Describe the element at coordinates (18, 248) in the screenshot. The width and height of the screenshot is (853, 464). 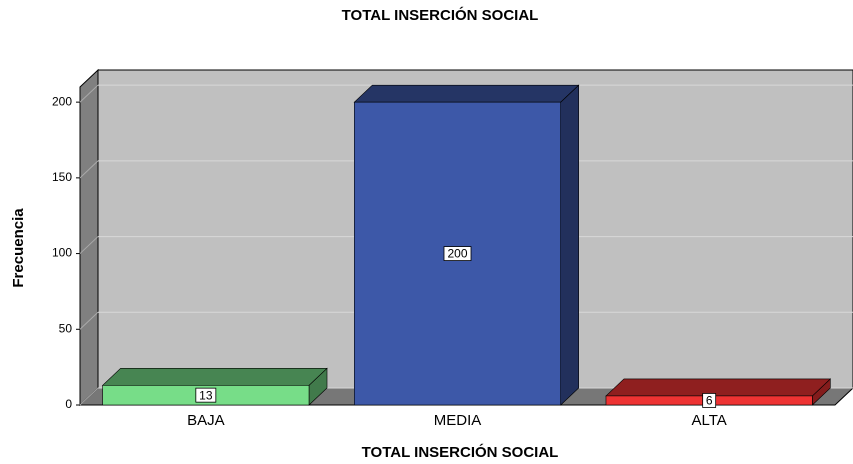
I see `y-axis-title: Frecuencia` at that location.